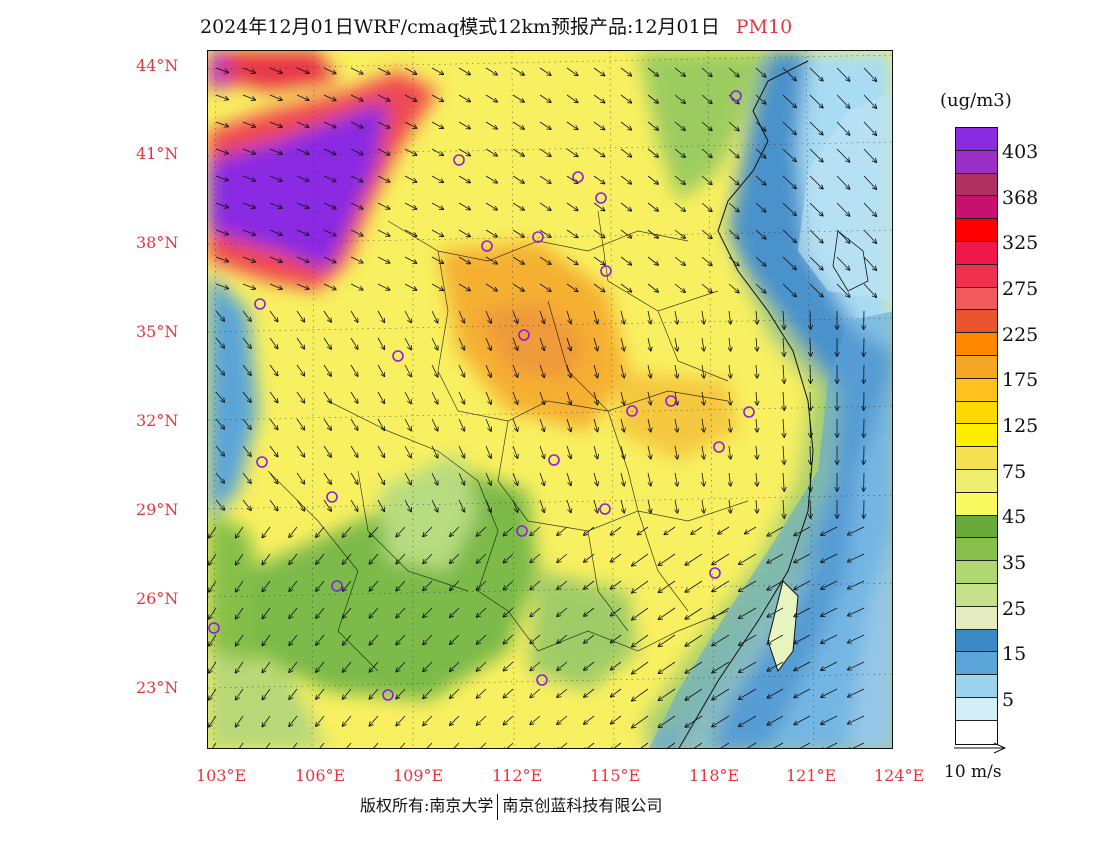 The width and height of the screenshot is (1100, 850). I want to click on copyright-notice: 版权所有:南京大学 南京创蓝科技有限公司, so click(511, 806).